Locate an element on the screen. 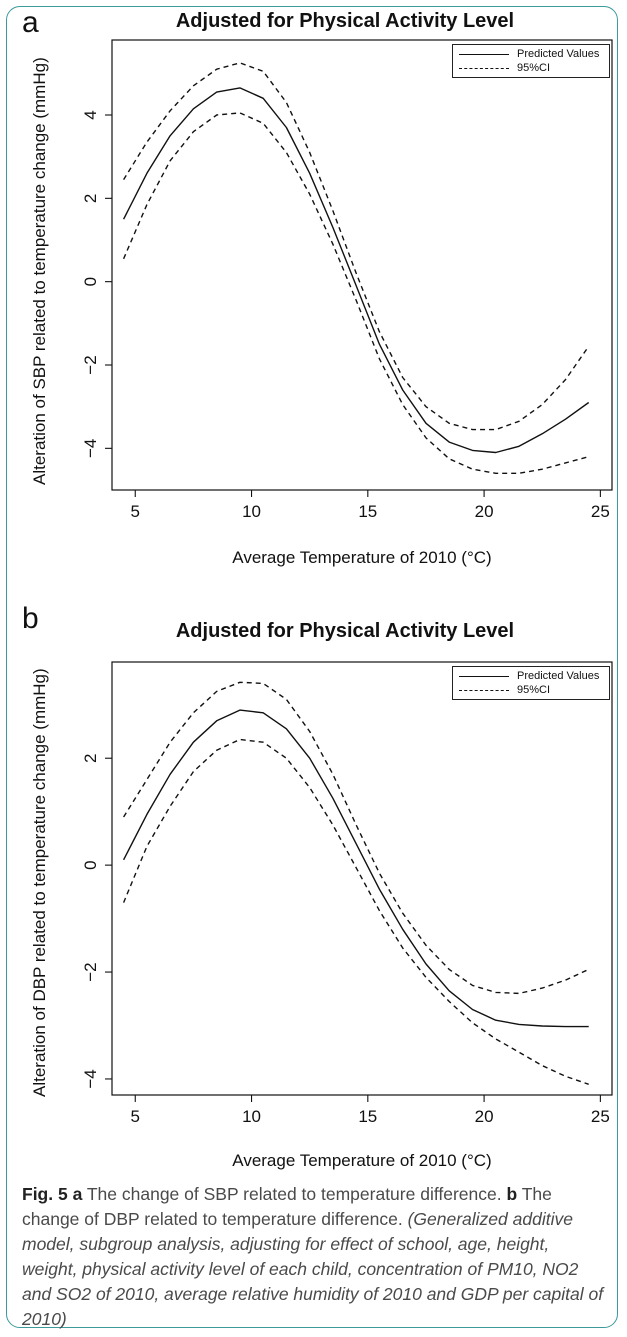 This screenshot has height=1337, width=627. x-tick-label-b-10: 10 is located at coordinates (251, 1116).